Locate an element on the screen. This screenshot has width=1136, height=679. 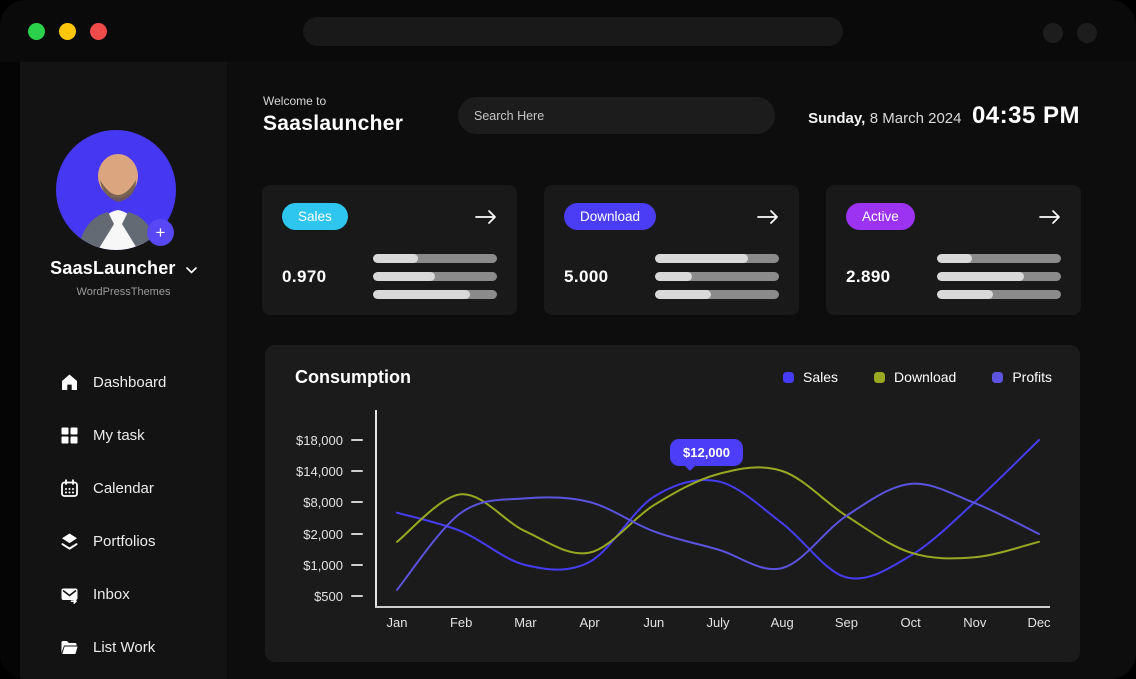
x-tick: Apr is located at coordinates (589, 622).